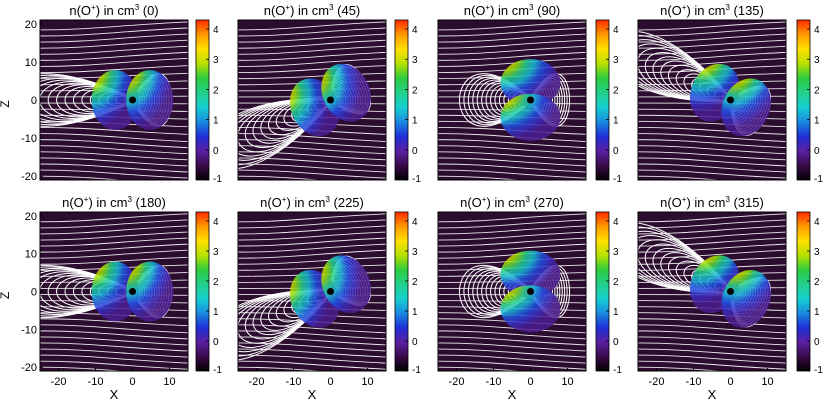  I want to click on panel-title: n(O+) in cm3 (45), so click(312, 10).